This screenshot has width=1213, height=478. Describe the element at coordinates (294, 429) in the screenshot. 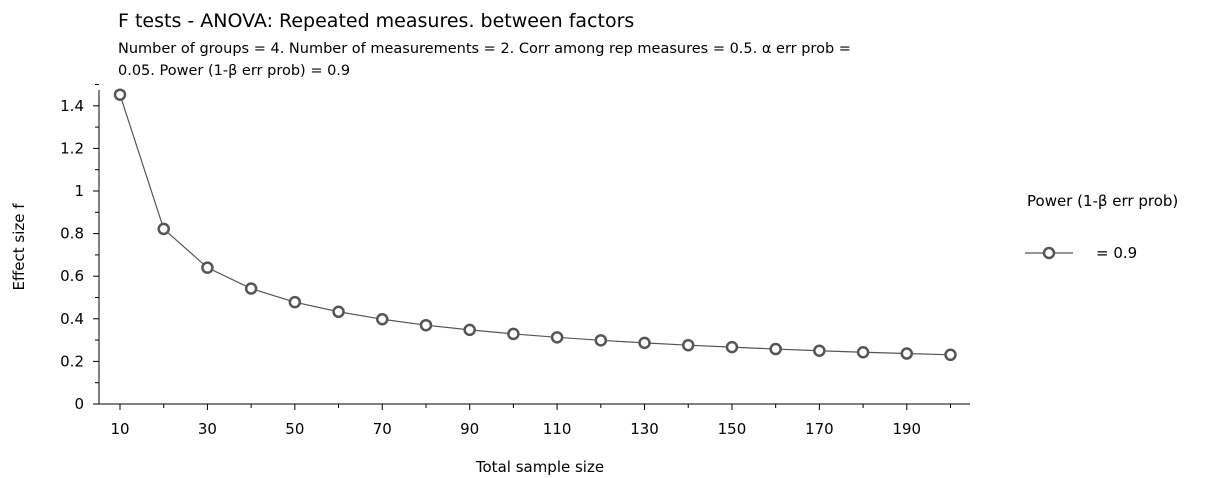

I see `x-tick-label: 50` at that location.